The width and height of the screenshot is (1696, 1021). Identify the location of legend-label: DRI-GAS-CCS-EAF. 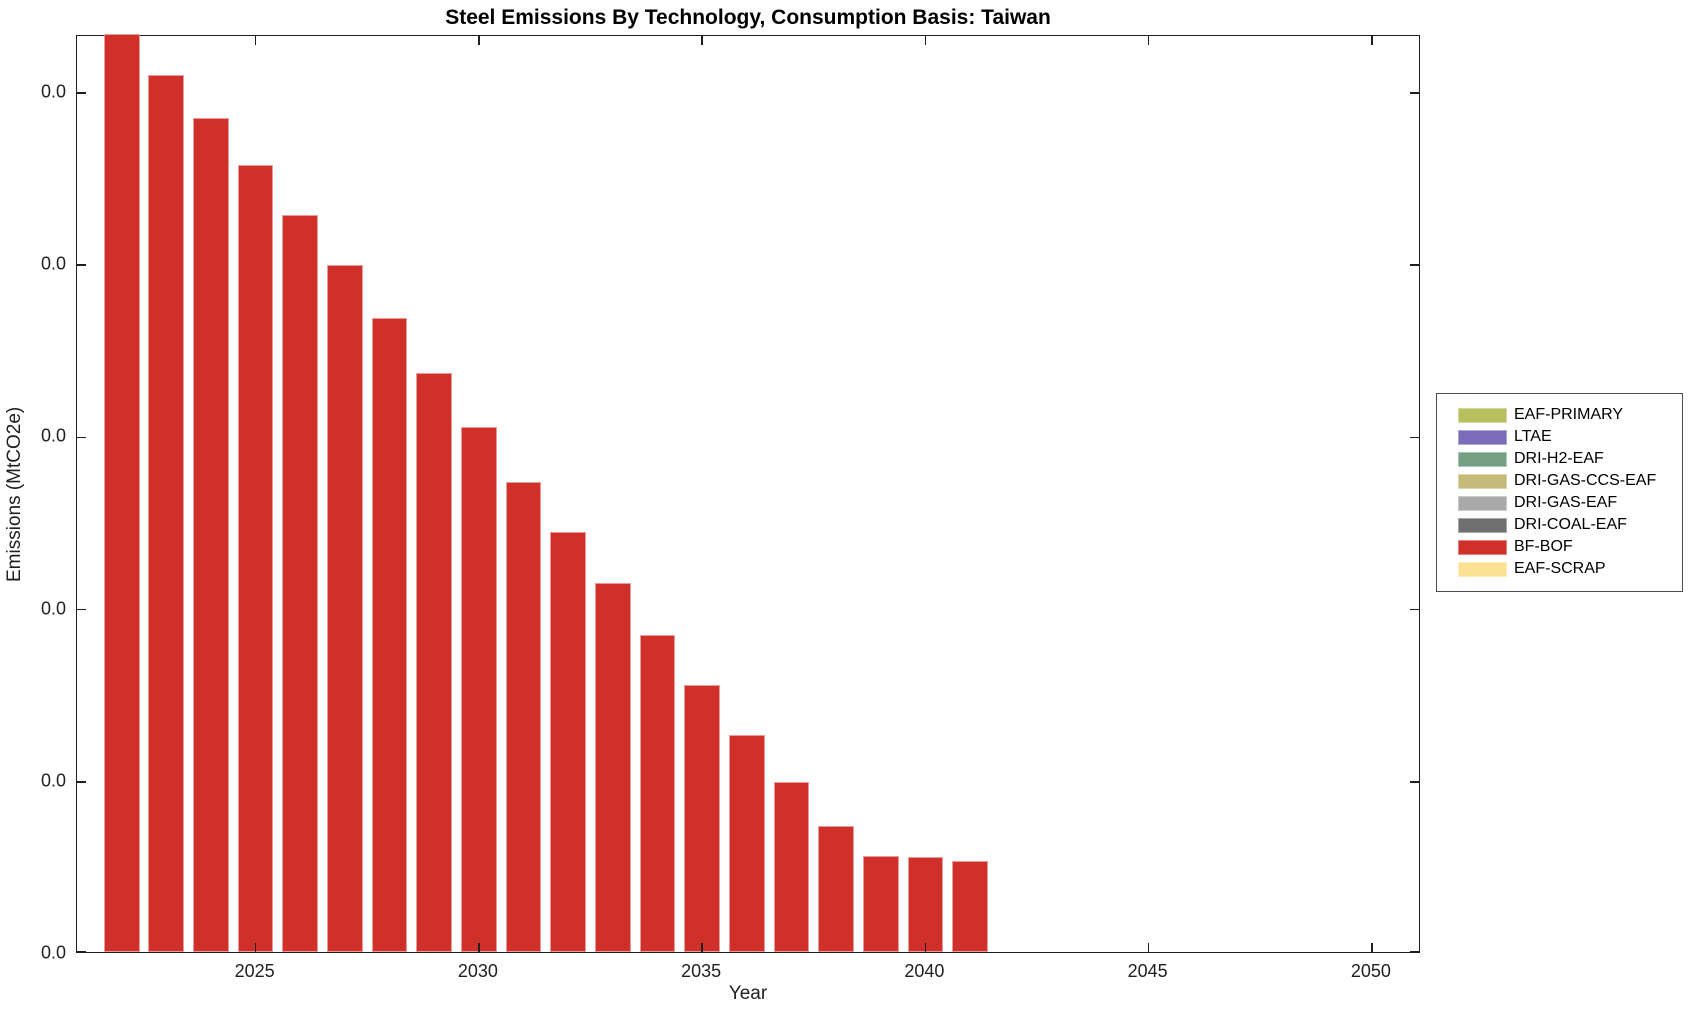
(1585, 480).